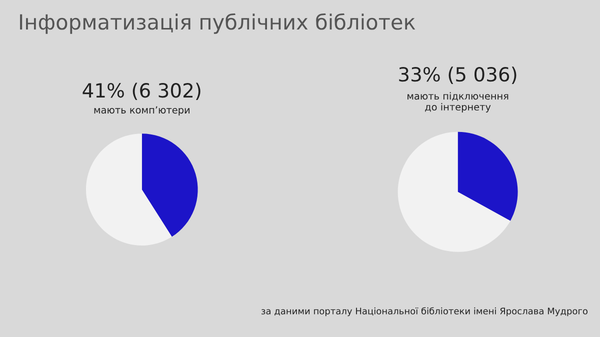 The image size is (600, 337). What do you see at coordinates (218, 23) in the screenshot?
I see `chart-title: Інформатизація публічних бібліотек` at bounding box center [218, 23].